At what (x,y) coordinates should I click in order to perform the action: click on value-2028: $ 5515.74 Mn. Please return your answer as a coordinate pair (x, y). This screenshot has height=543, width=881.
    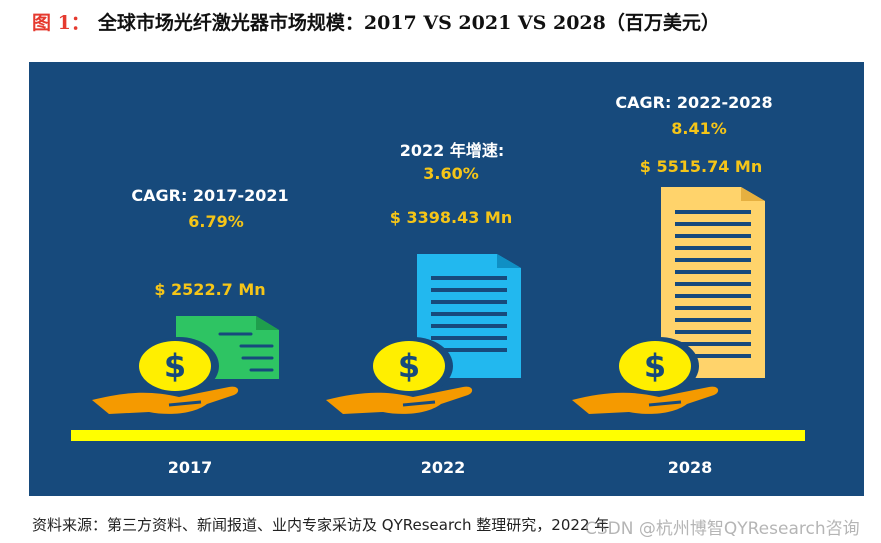
    Looking at the image, I should click on (701, 166).